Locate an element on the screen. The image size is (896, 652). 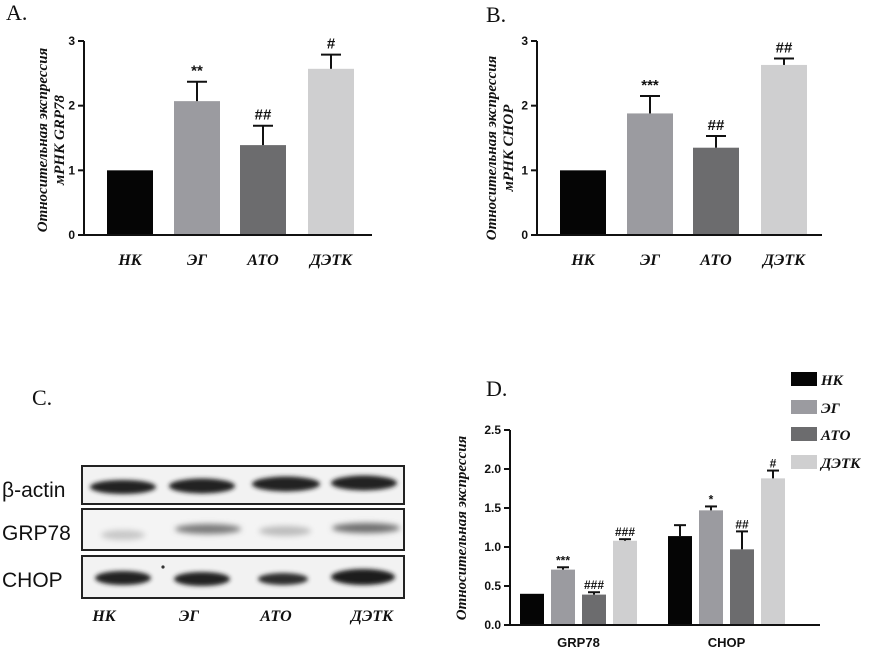
bars-a: **### is located at coordinates (230, 135).